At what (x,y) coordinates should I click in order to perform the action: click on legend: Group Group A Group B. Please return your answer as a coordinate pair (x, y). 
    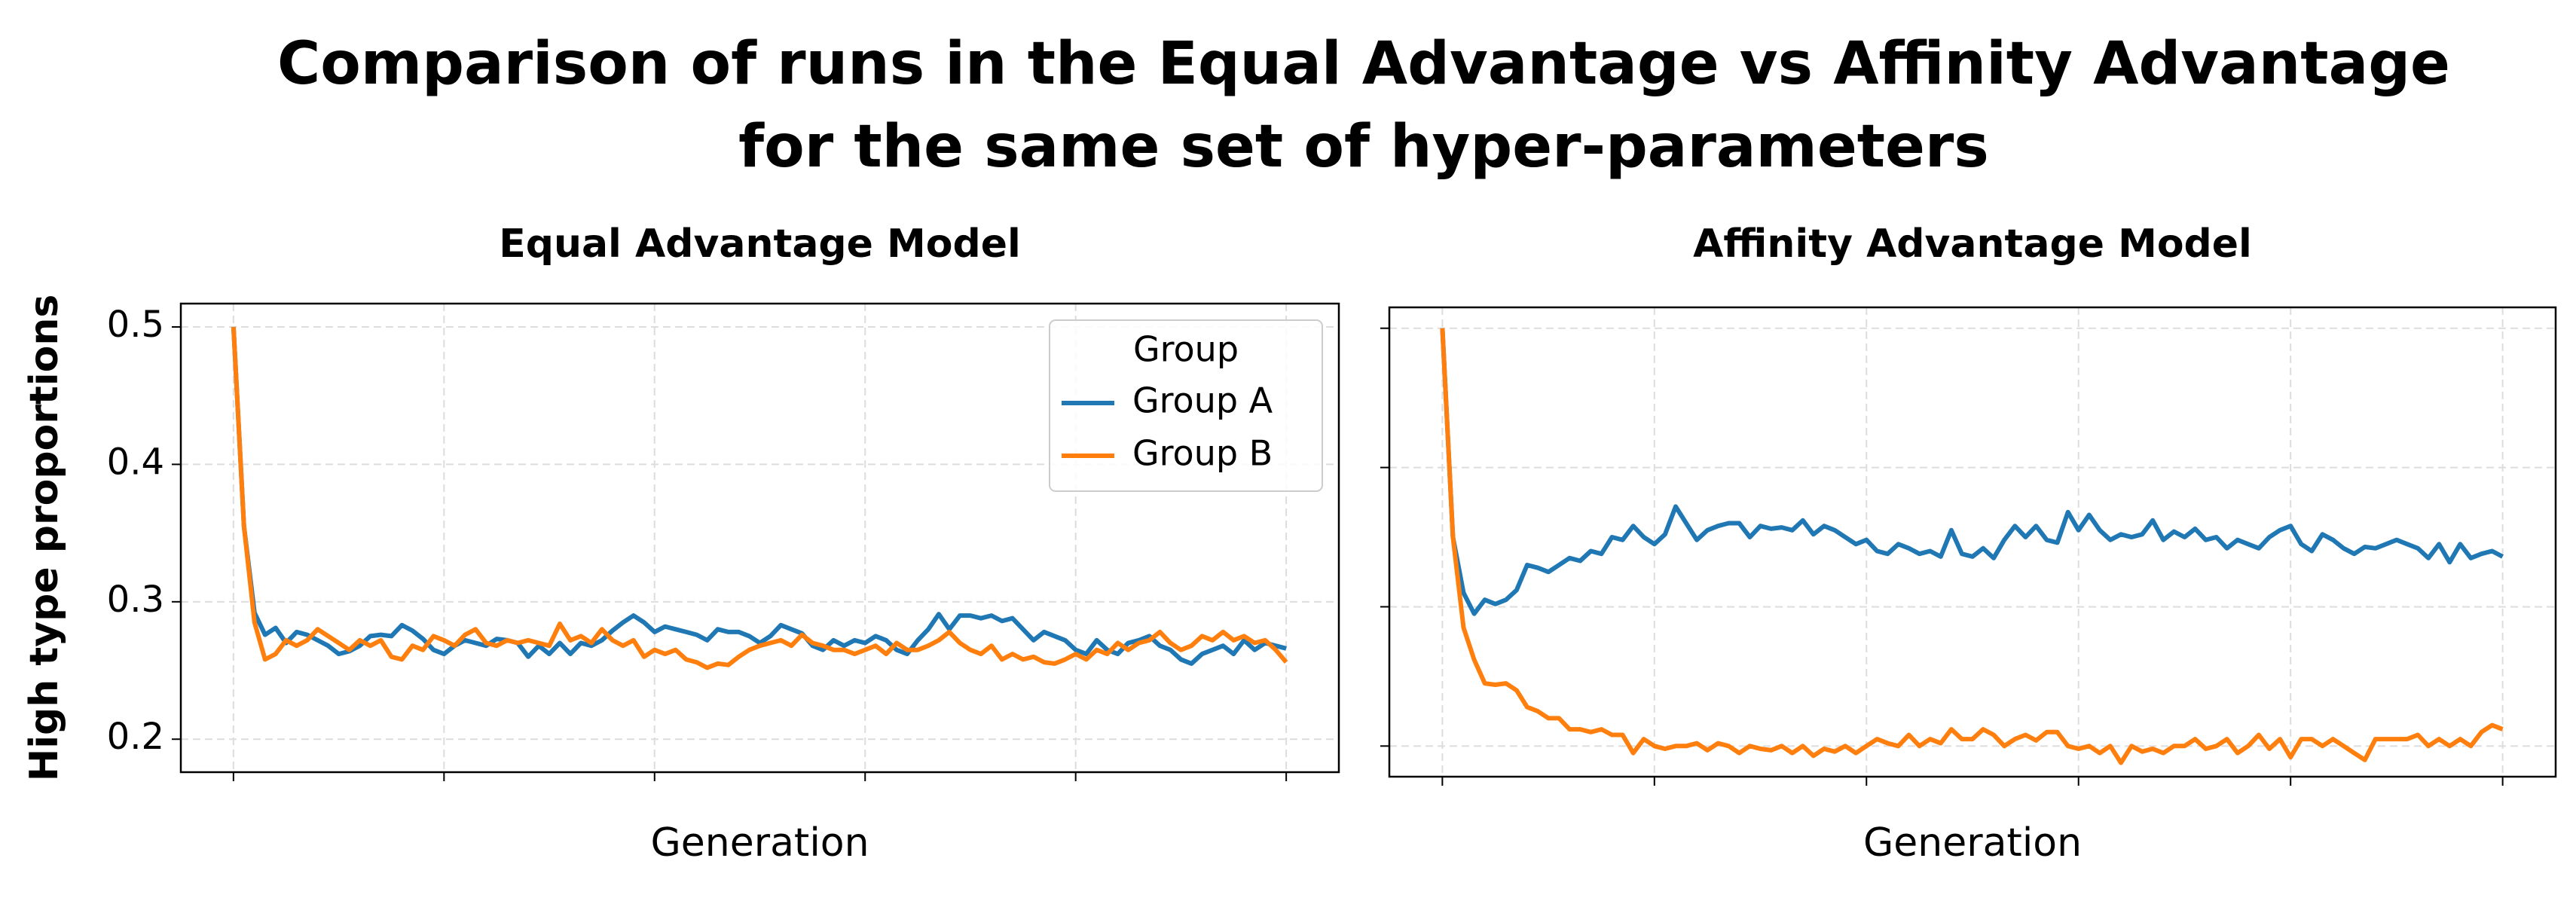
    Looking at the image, I should click on (1186, 406).